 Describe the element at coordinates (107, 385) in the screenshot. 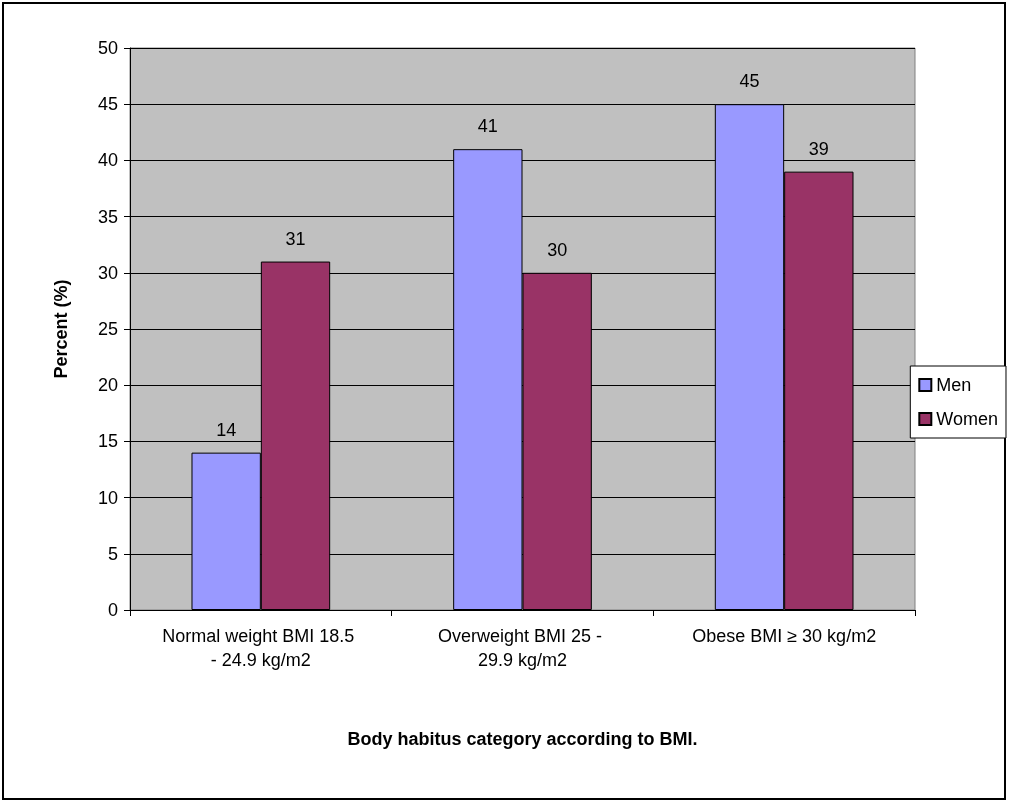

I see `y-tick-label: 20` at that location.